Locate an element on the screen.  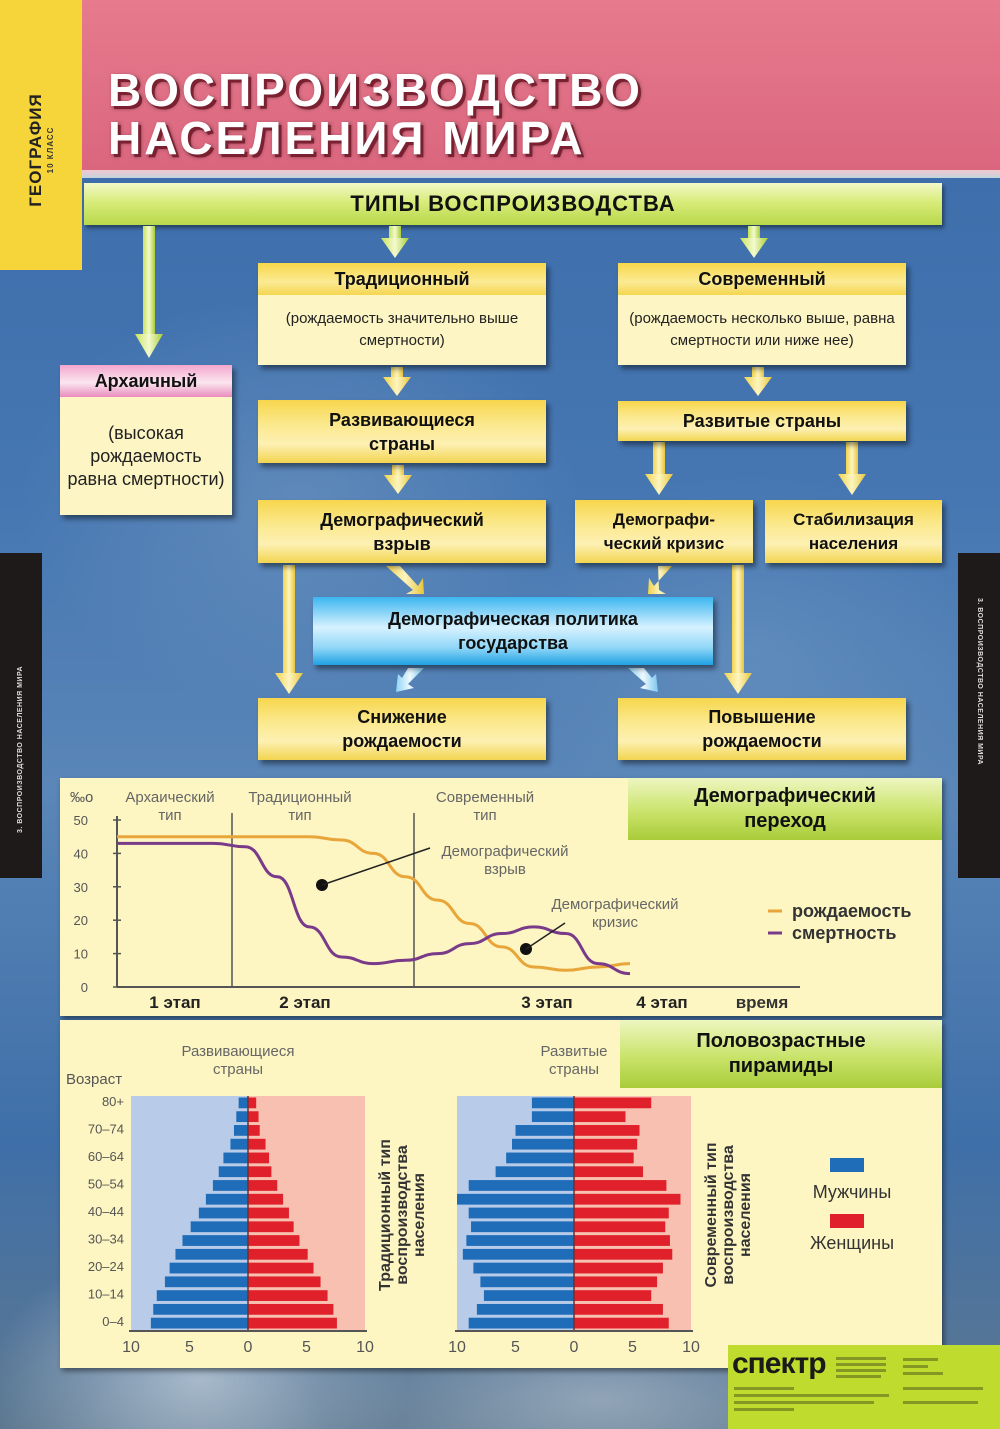
subject-tab: ГЕОГРАФИЯ 10 КЛАСС is located at coordinates (41, 135).